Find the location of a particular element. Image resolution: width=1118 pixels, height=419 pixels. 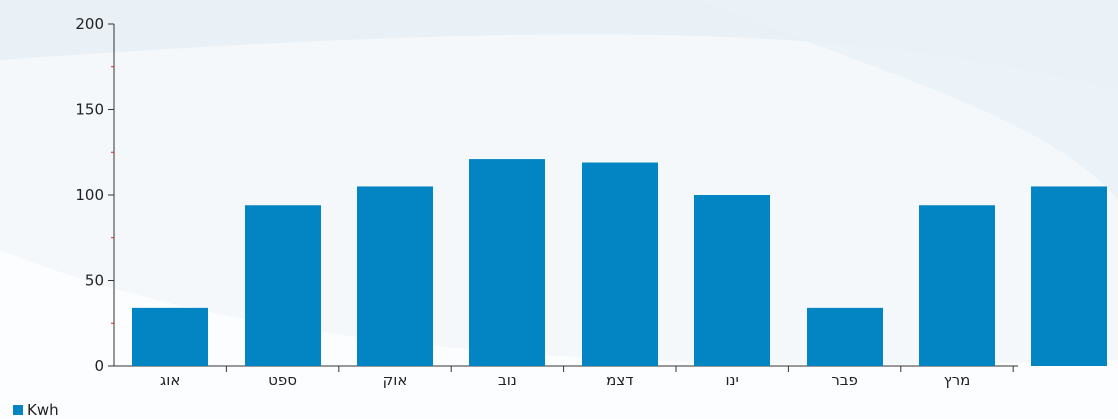

legend-swatch is located at coordinates (18, 410).